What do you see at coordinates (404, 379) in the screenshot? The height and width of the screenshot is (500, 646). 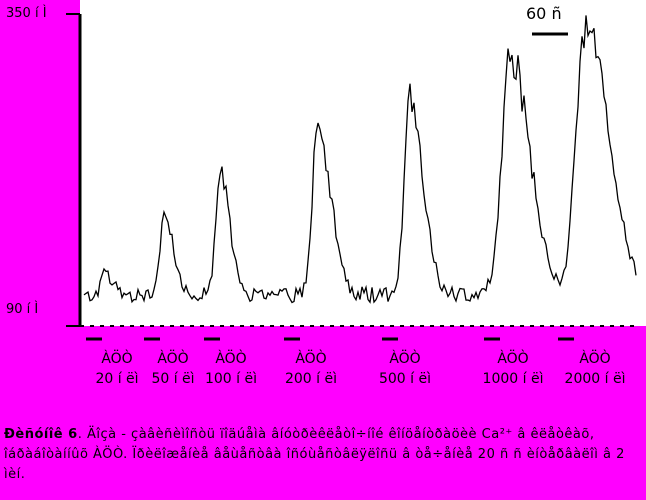 I see `application-dose: 500 í ëì` at bounding box center [404, 379].